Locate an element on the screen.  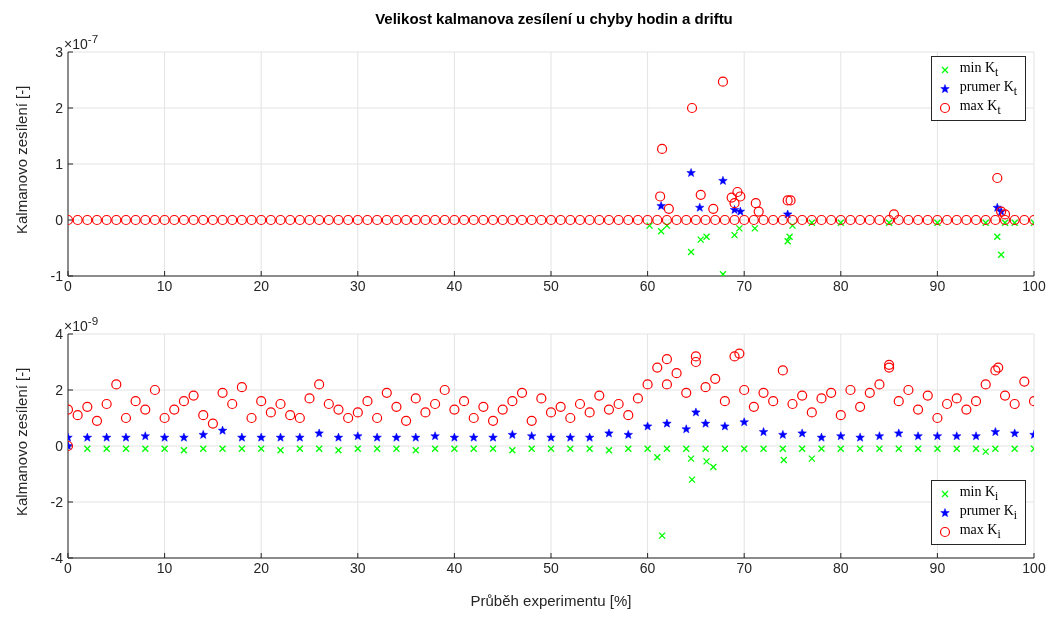
y-tick-label: -2 is located at coordinates (57, 501).